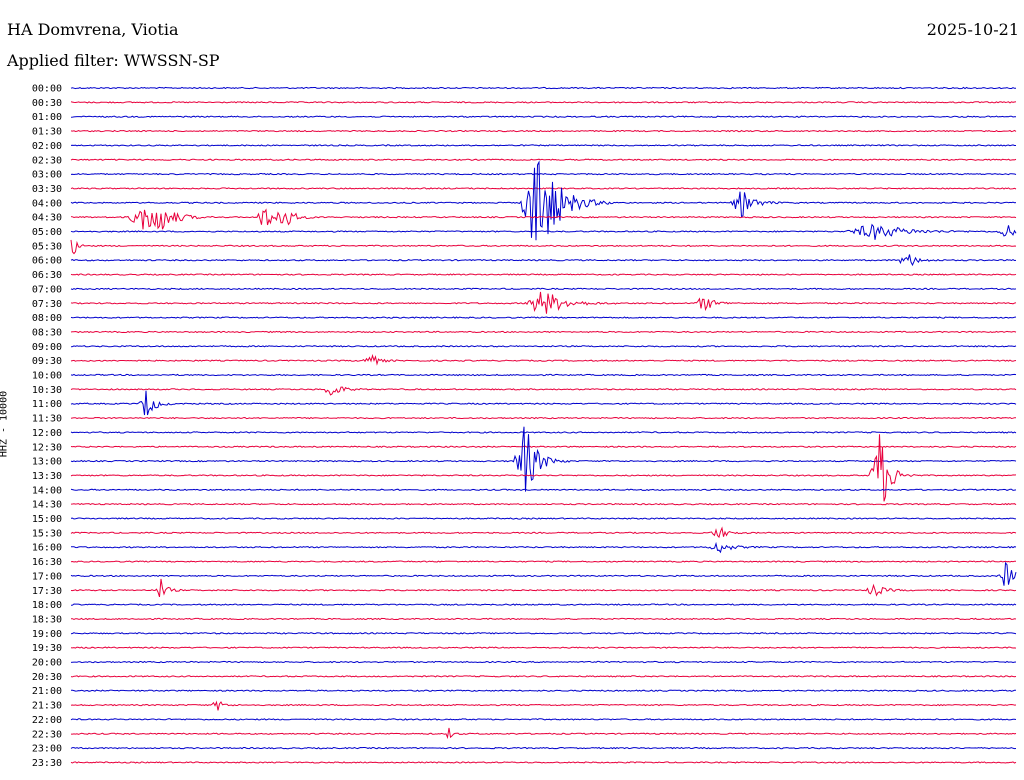 This screenshot has width=1024, height=780. Describe the element at coordinates (47, 648) in the screenshot. I see `row-label: 19:30` at that location.